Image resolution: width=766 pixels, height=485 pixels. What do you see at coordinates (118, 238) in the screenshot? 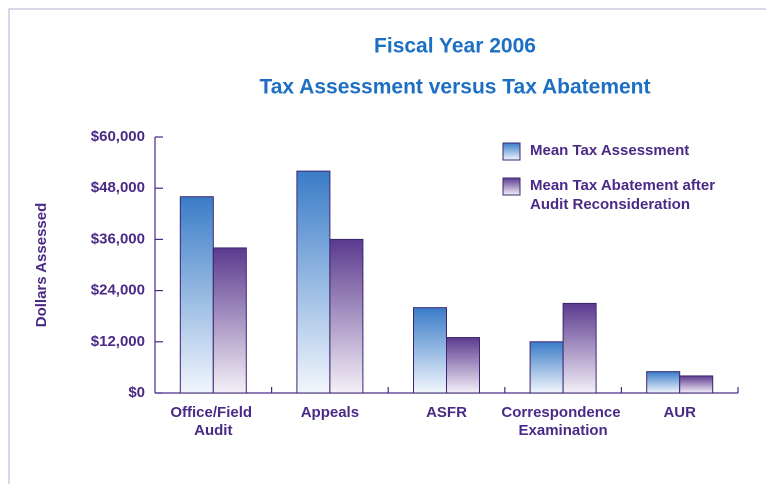
I see `y-tick-label: $36,000` at bounding box center [118, 238].